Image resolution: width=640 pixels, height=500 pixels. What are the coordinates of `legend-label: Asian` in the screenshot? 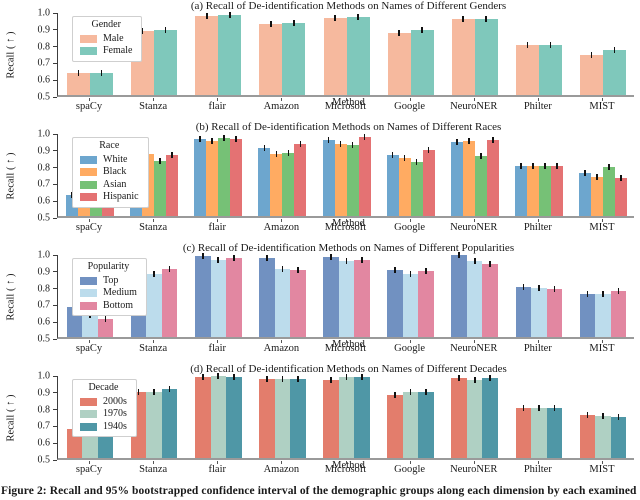 It's located at (115, 184).